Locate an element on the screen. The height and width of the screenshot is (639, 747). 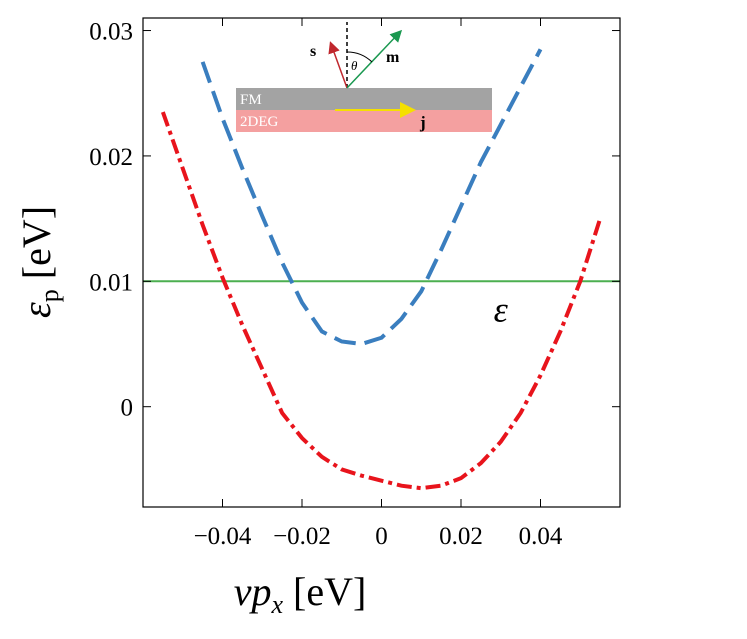
m-label: m is located at coordinates (393, 57).